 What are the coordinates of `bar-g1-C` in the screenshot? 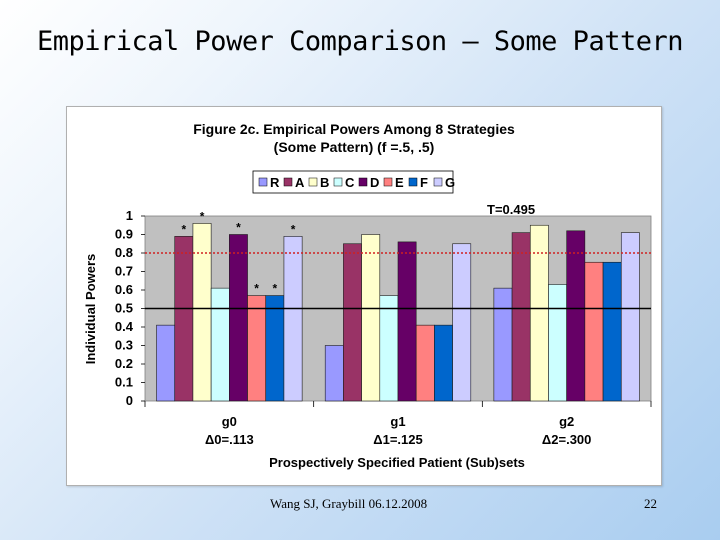 It's located at (389, 348).